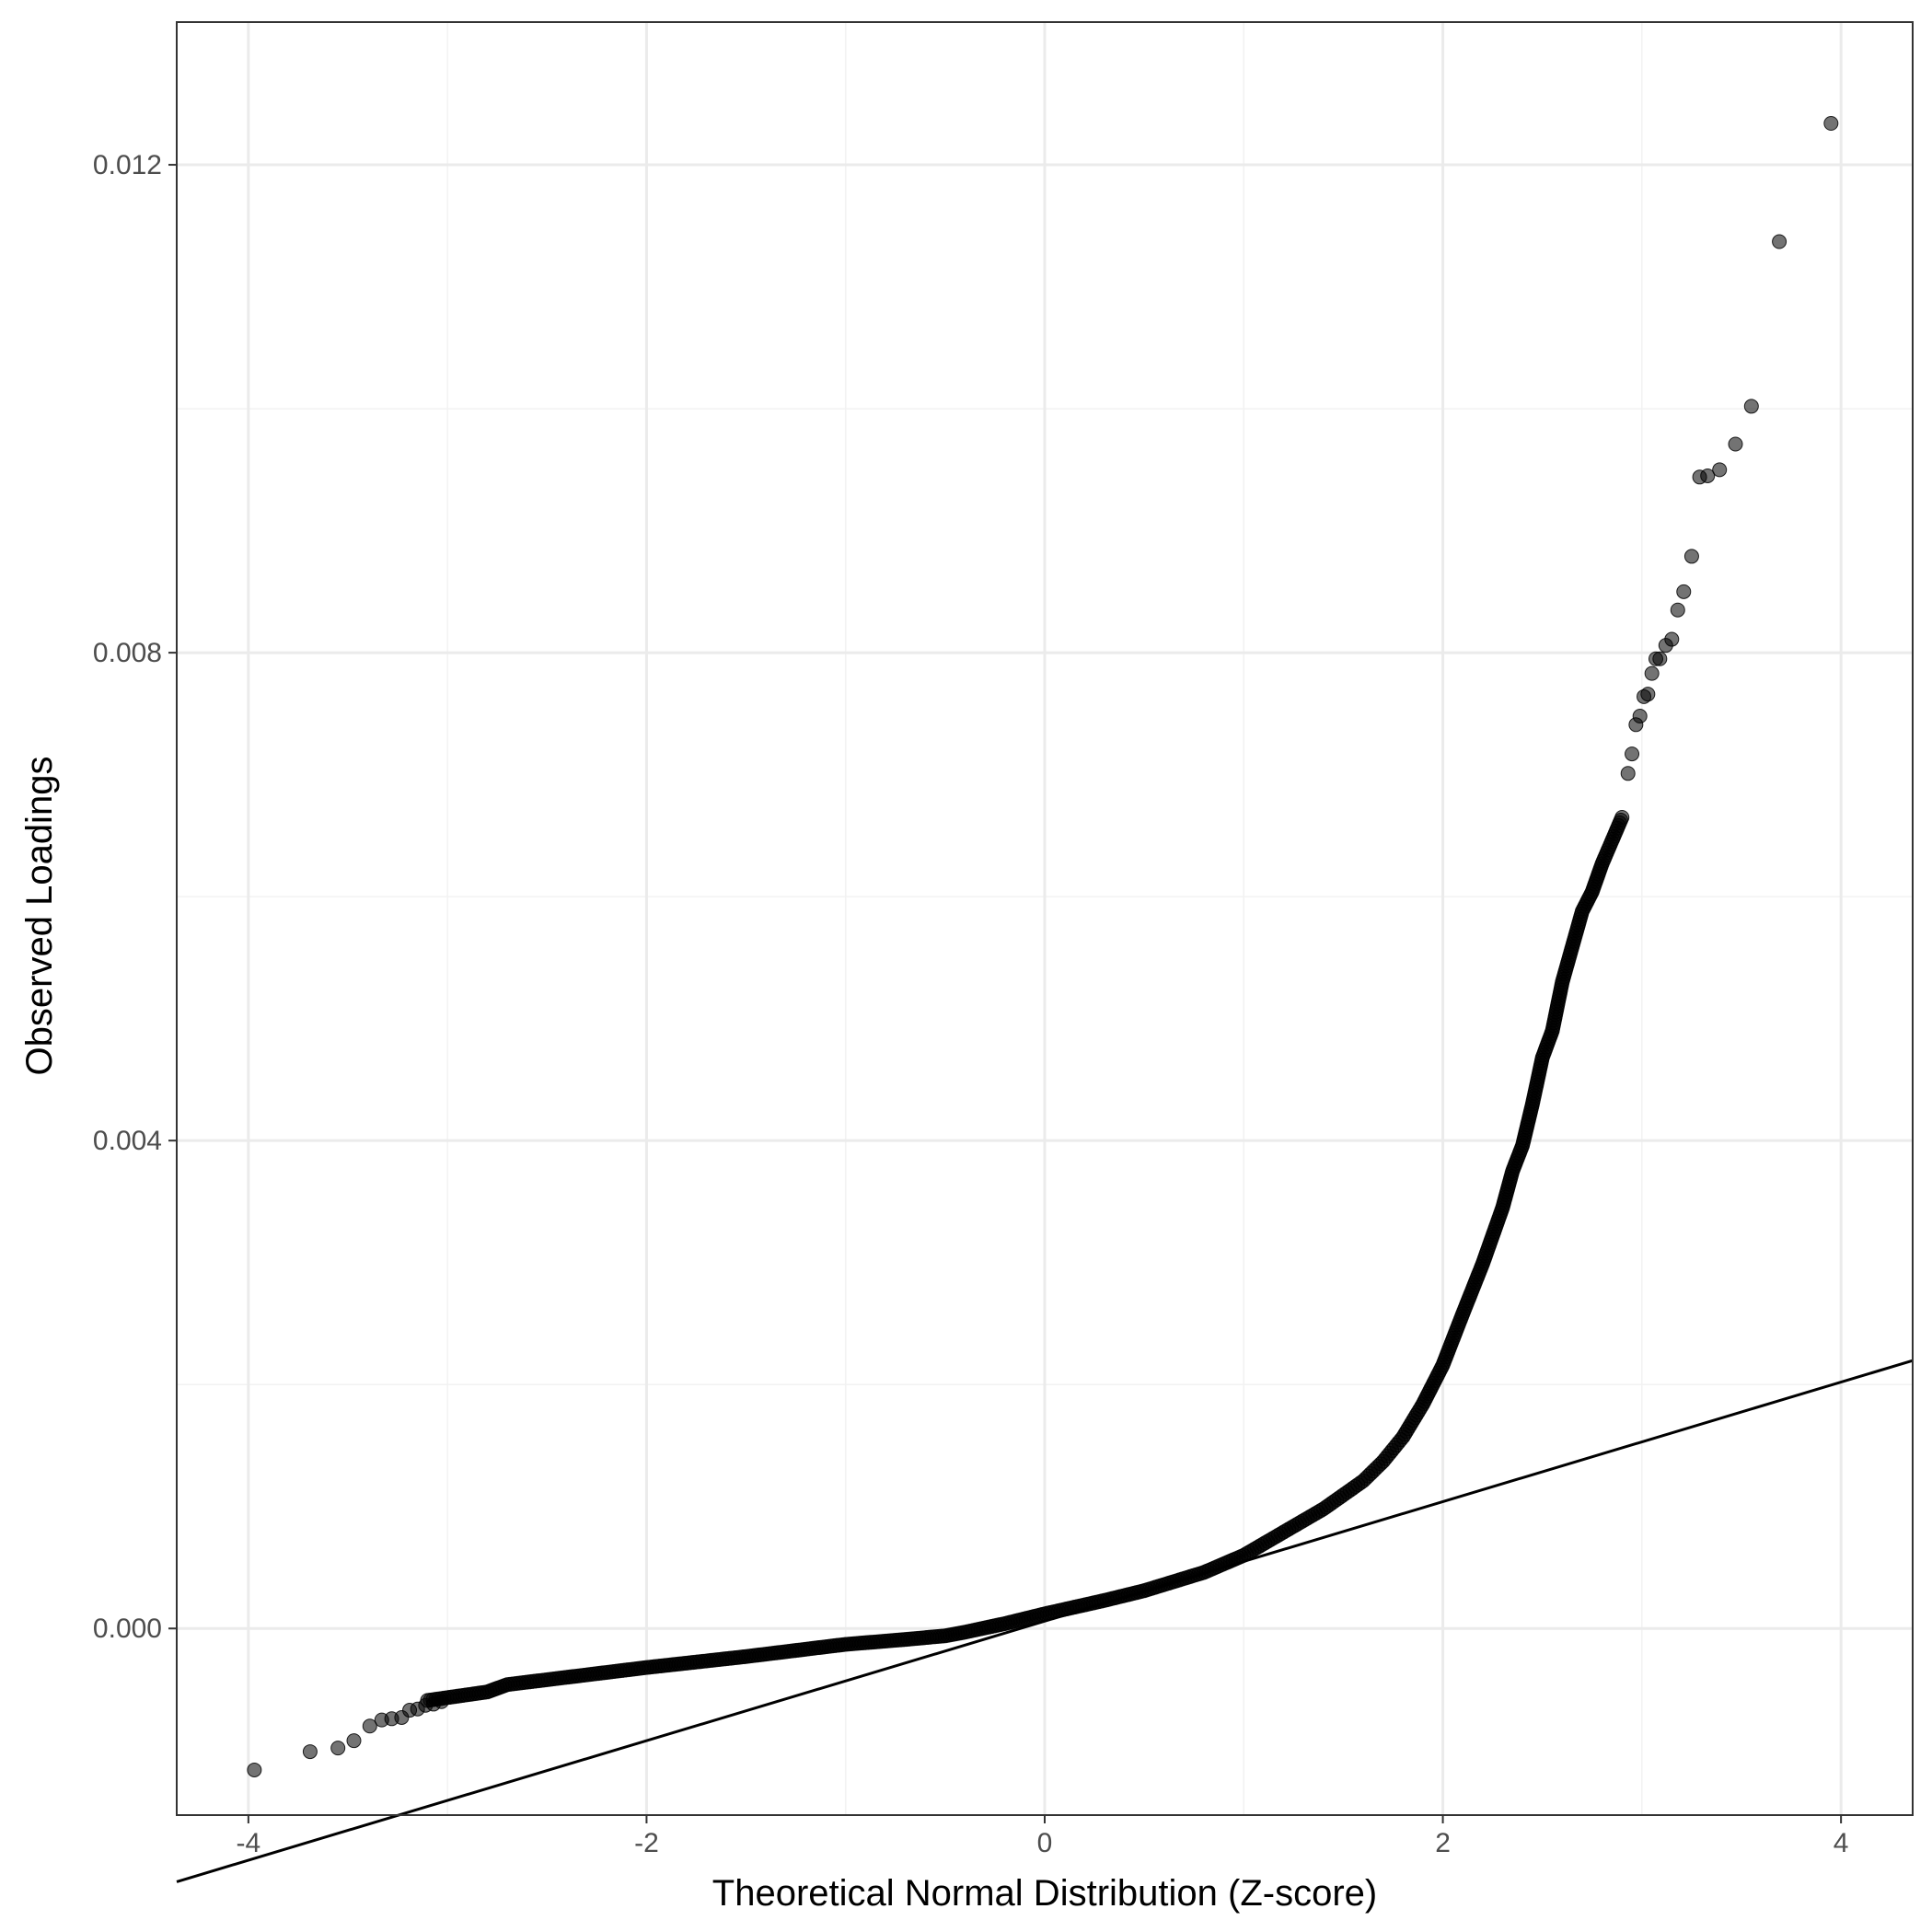 The image size is (1932, 1932). Describe the element at coordinates (127, 653) in the screenshot. I see `y-tick-label: 0.008` at that location.